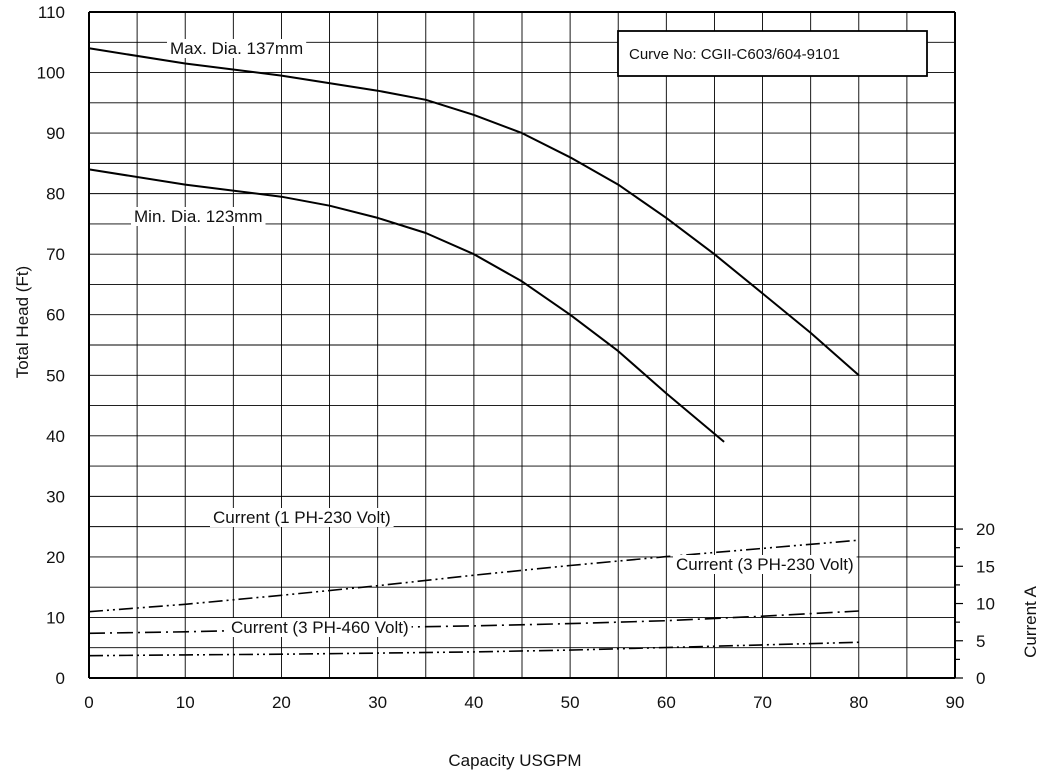  What do you see at coordinates (185, 702) in the screenshot?
I see `x-tick-label: 10` at bounding box center [185, 702].